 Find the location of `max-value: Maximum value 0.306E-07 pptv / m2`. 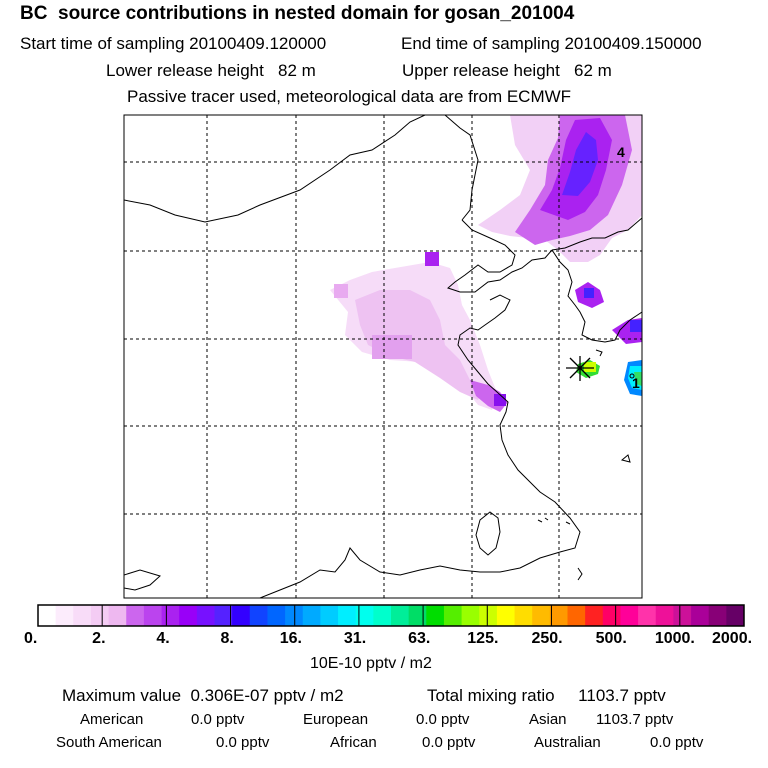

max-value: Maximum value 0.306E-07 pptv / m2 is located at coordinates (203, 695).